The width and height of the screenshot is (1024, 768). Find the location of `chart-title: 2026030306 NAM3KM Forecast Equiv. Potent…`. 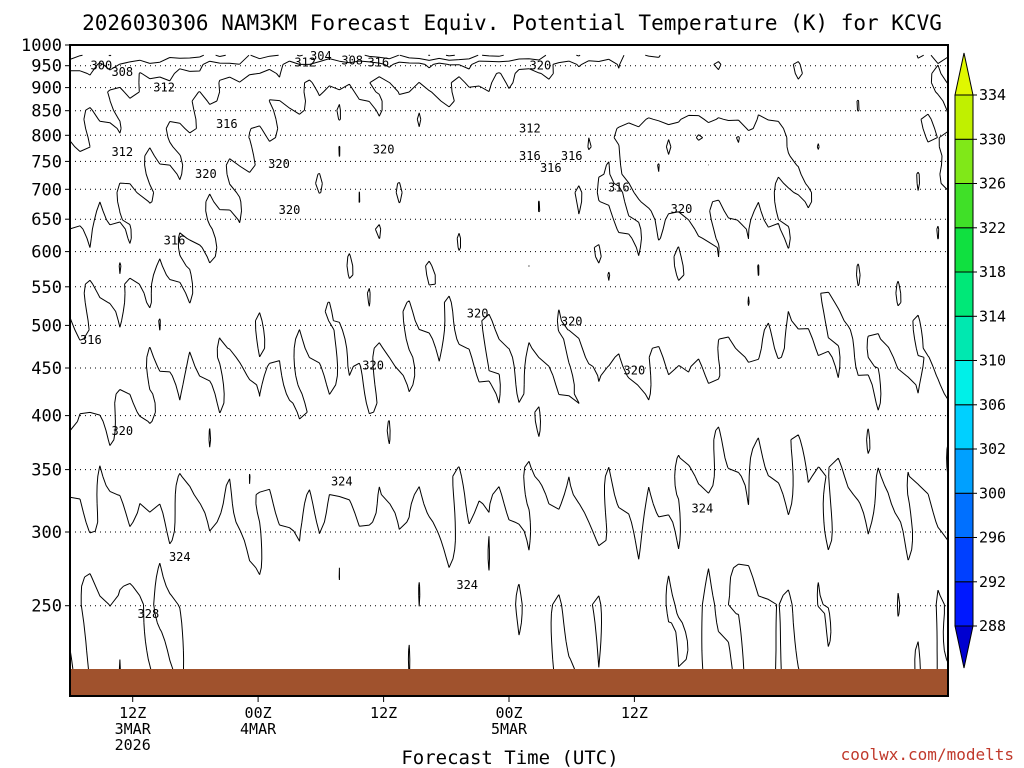

chart-title: 2026030306 NAM3KM Forecast Equiv. Potent… is located at coordinates (512, 23).